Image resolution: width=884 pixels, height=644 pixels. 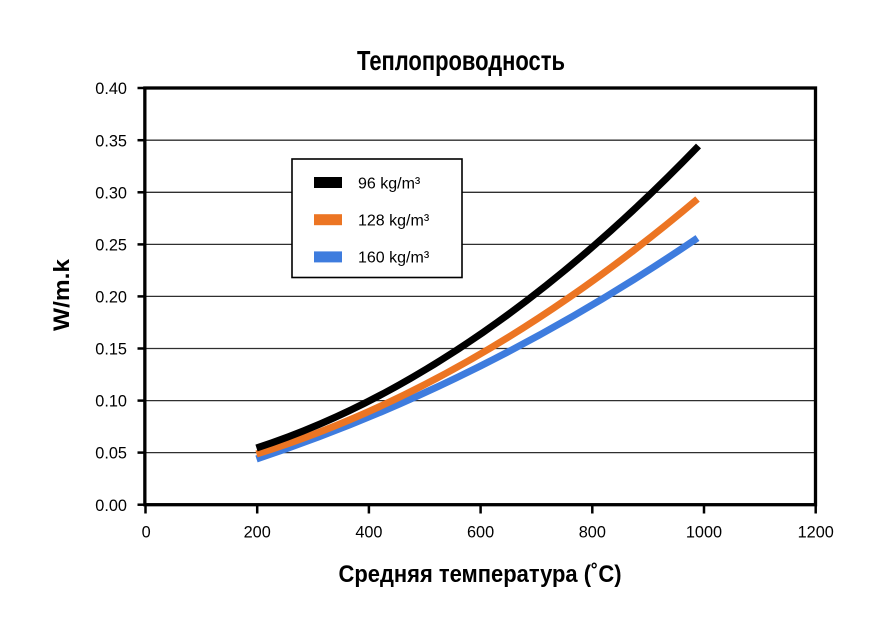 I want to click on svg-text: 0.00, so click(x=111, y=506).